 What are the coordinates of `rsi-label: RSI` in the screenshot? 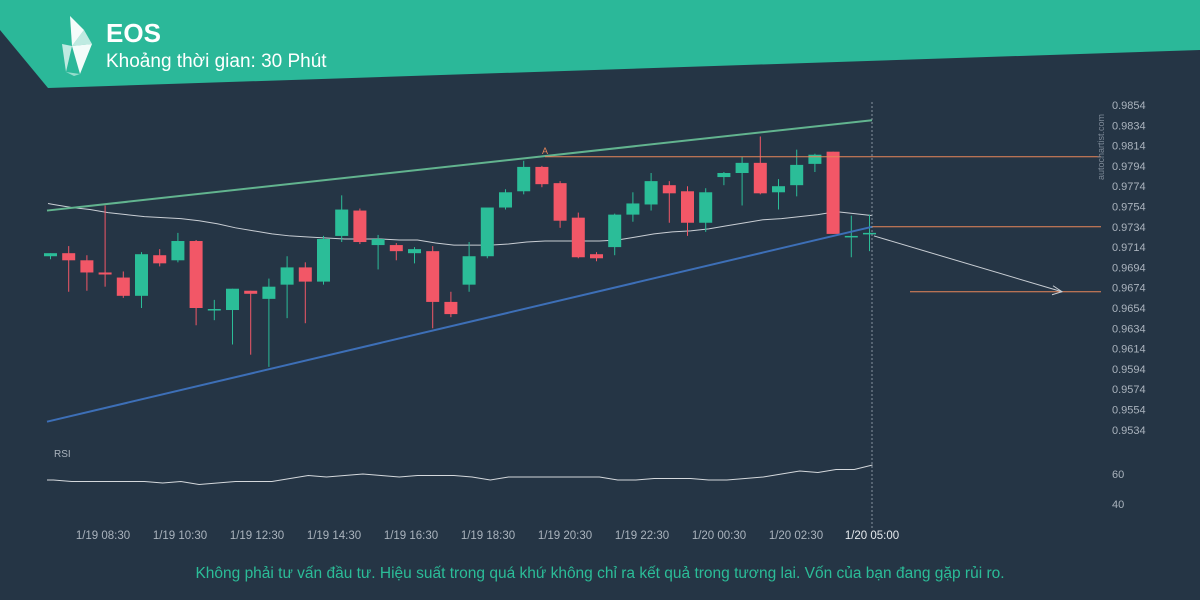 It's located at (62, 454).